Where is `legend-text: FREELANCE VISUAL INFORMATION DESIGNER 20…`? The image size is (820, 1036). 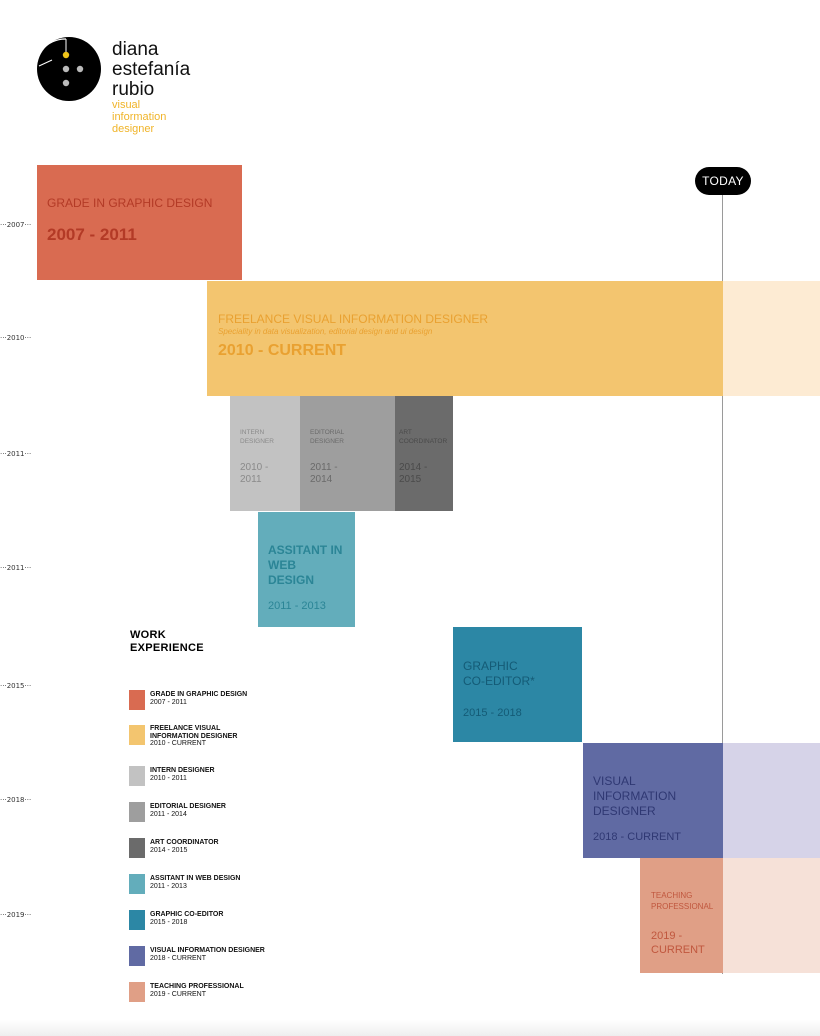 legend-text: FREELANCE VISUAL INFORMATION DESIGNER 20… is located at coordinates (193, 736).